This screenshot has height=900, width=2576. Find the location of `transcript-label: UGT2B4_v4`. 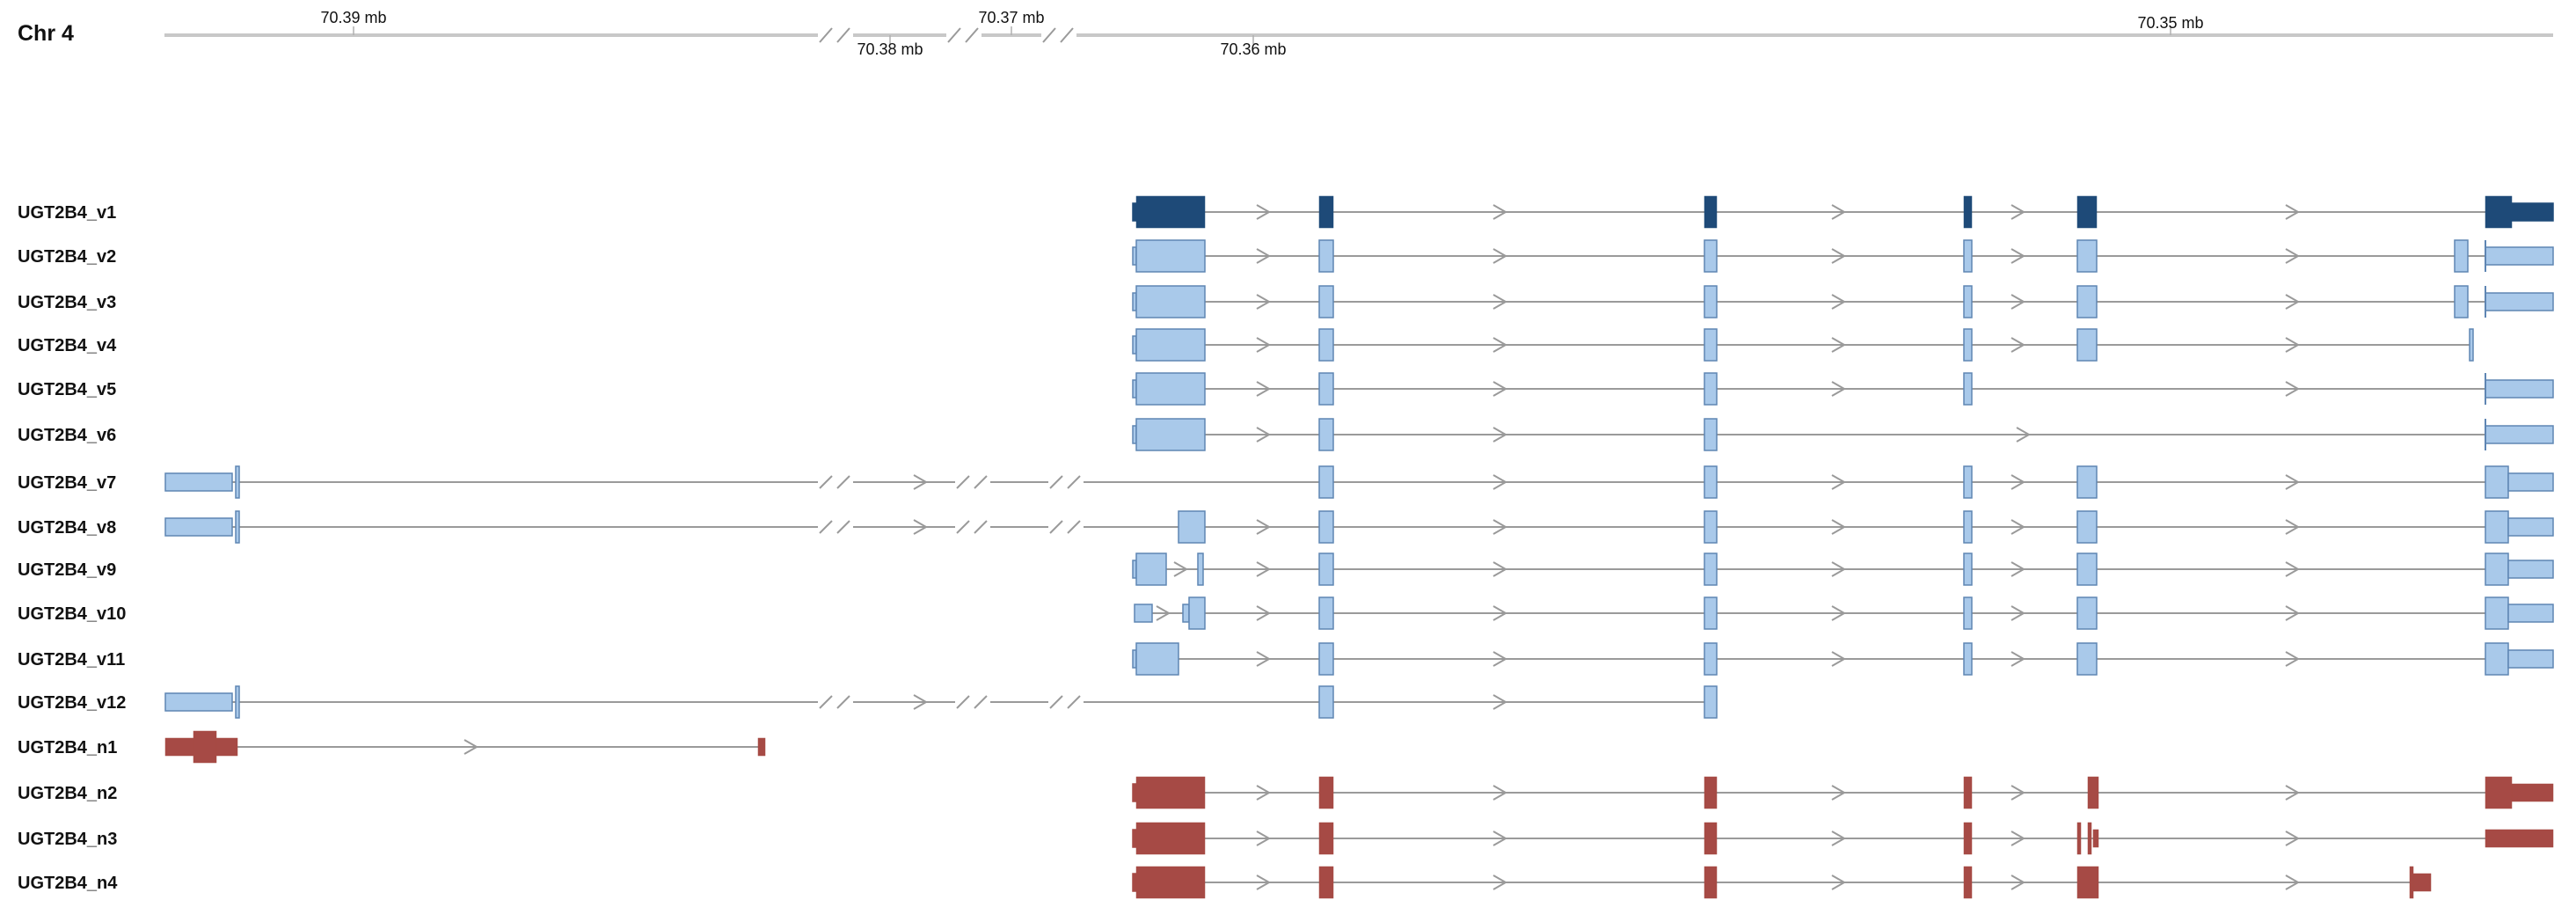

transcript-label: UGT2B4_v4 is located at coordinates (67, 345).